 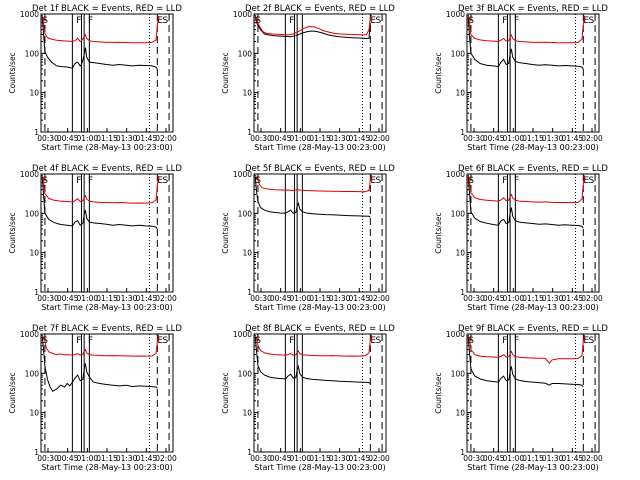 What do you see at coordinates (320, 329) in the screenshot?
I see `panel-title: Det 8f BLACK = Events, RED = LLD` at bounding box center [320, 329].